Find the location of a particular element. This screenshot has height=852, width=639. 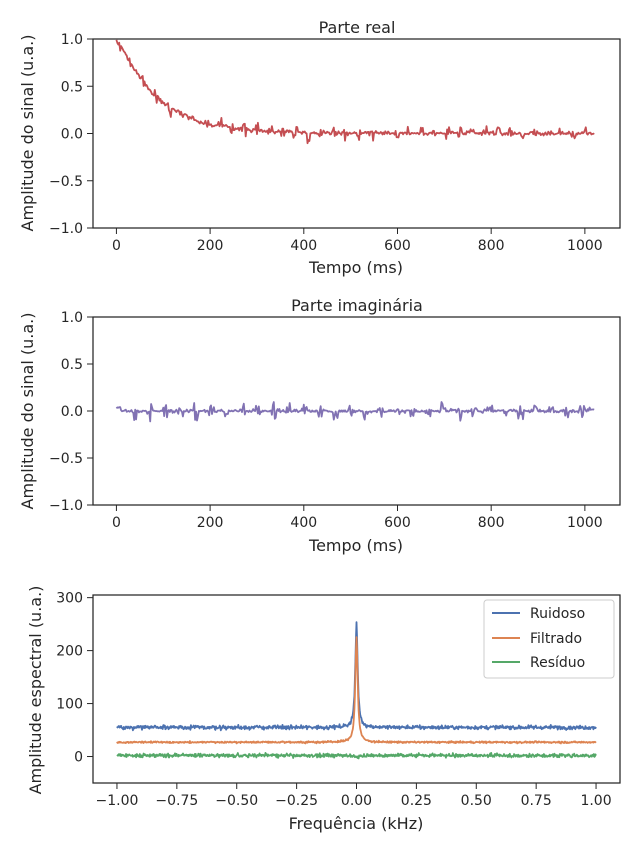

y-axis-ticks-imaginary: −1.0 −0.5 0.0 0.5 1.0 is located at coordinates (71, 412).